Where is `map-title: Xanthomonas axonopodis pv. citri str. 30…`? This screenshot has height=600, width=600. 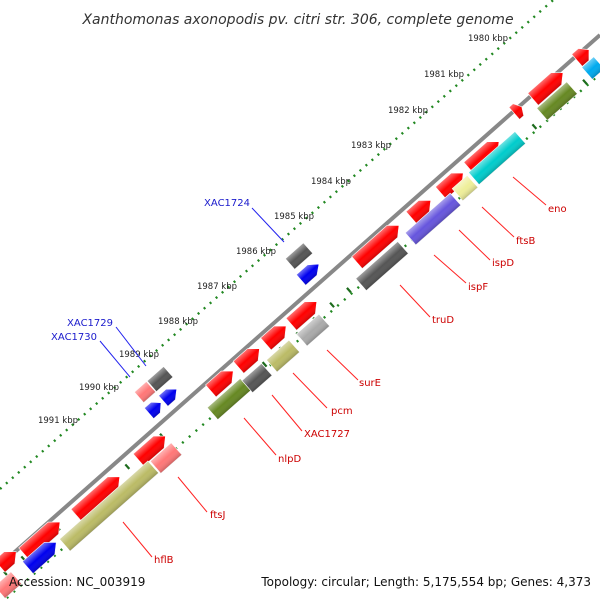 map-title: Xanthomonas axonopodis pv. citri str. 30… is located at coordinates (297, 20).